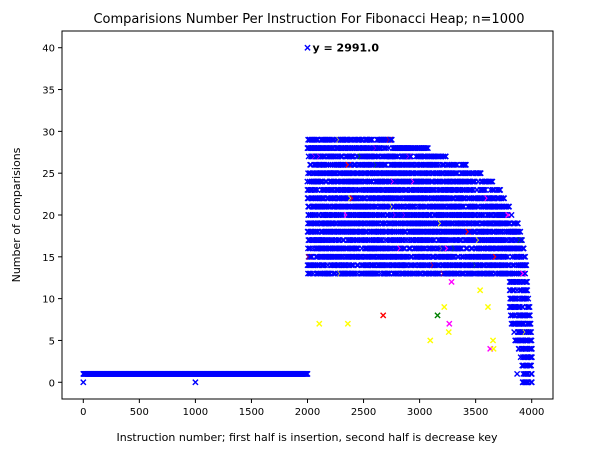 The height and width of the screenshot is (455, 590). I want to click on y-tick-label: 35, so click(48, 91).